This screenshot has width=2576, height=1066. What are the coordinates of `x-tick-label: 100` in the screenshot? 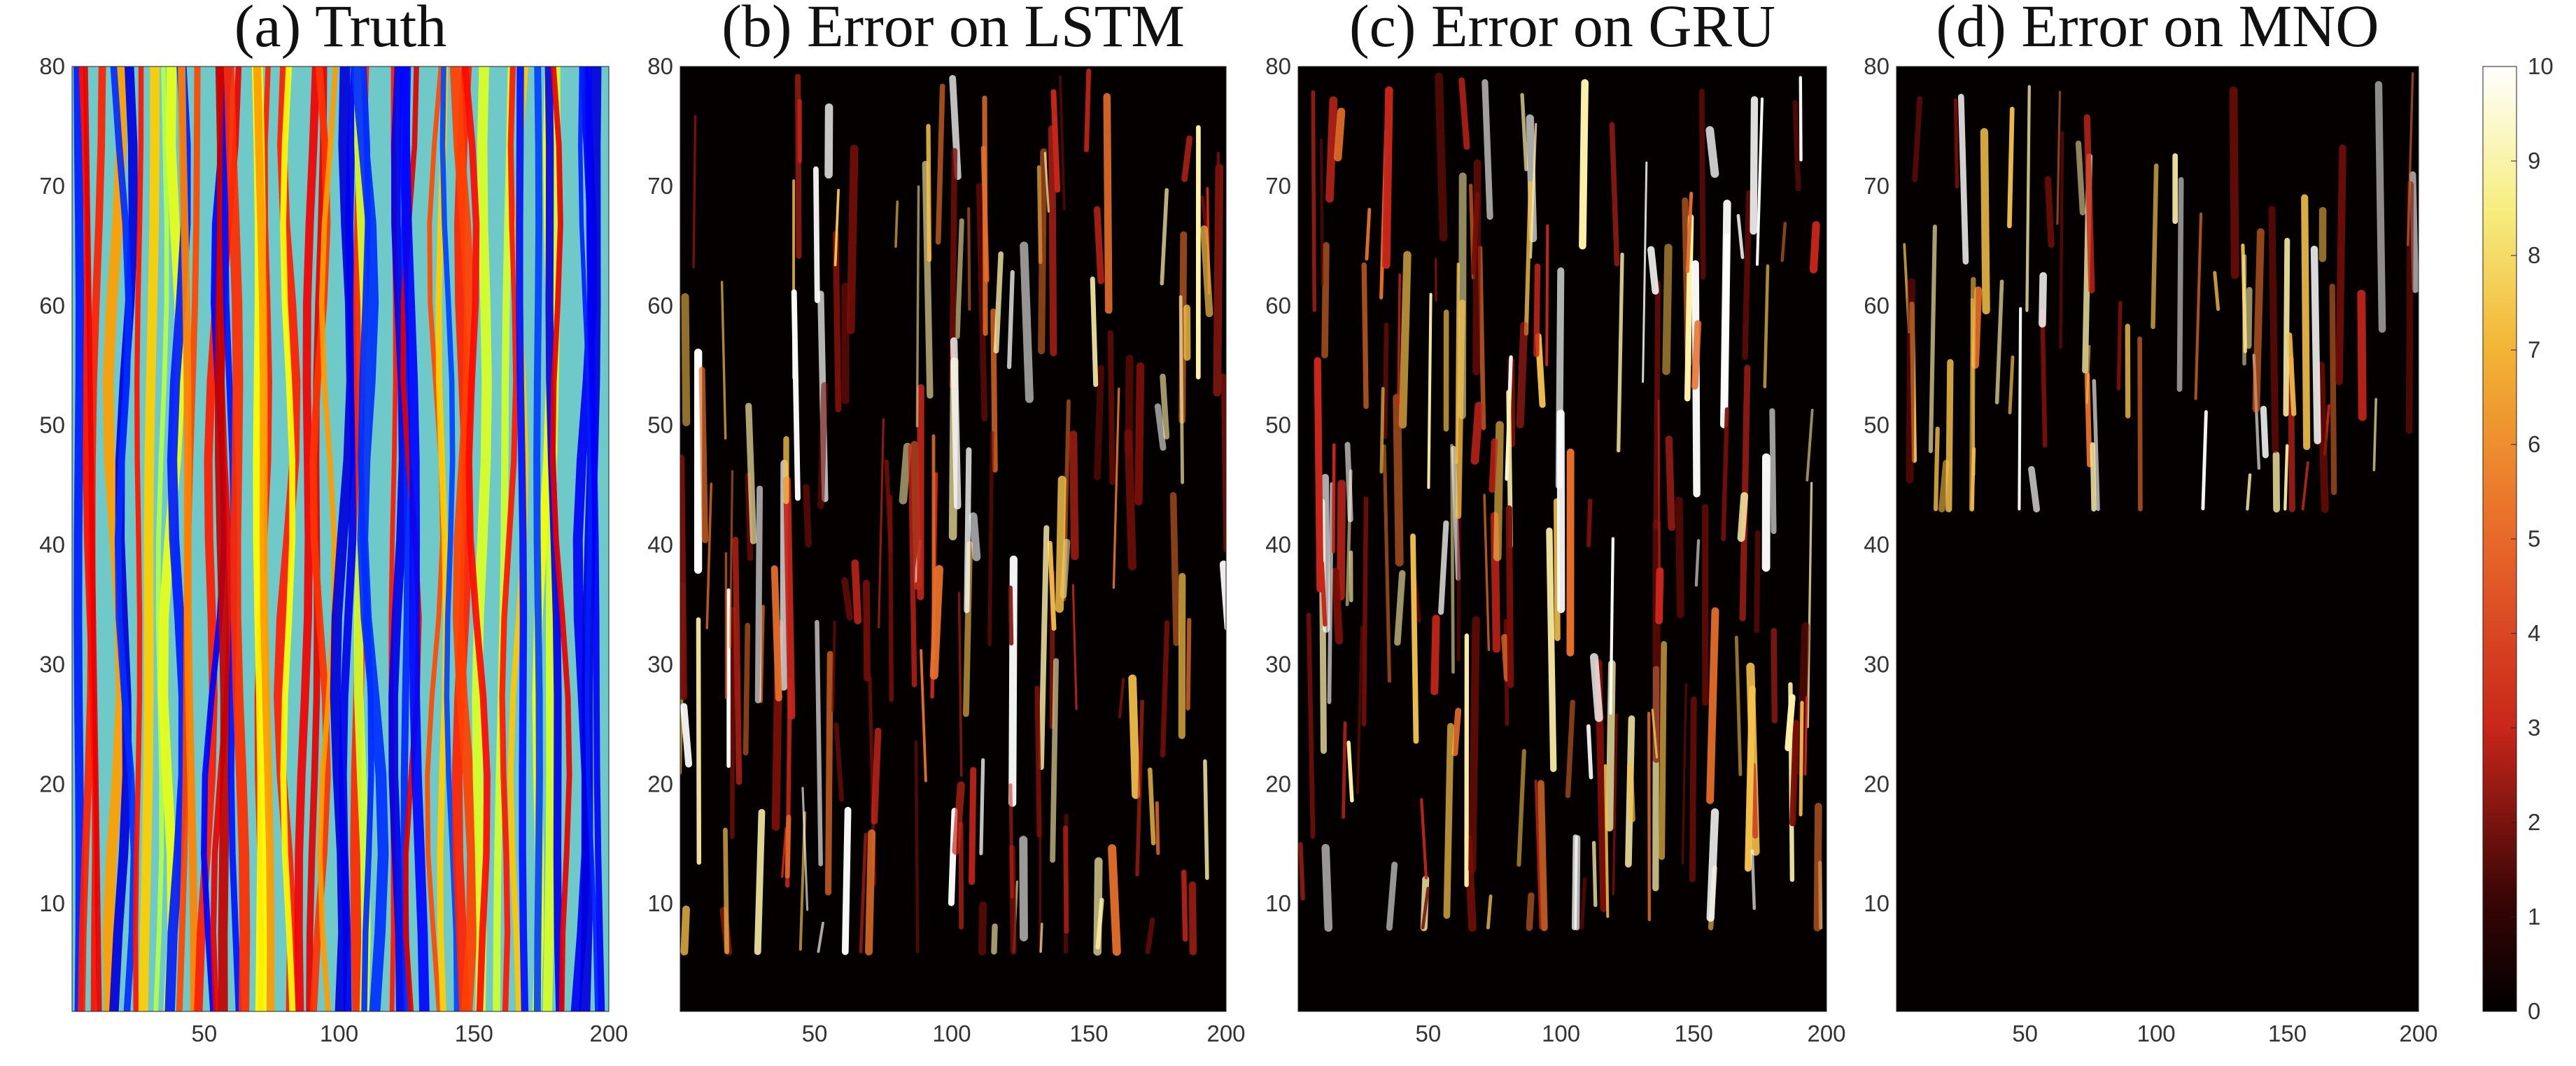 It's located at (339, 1033).